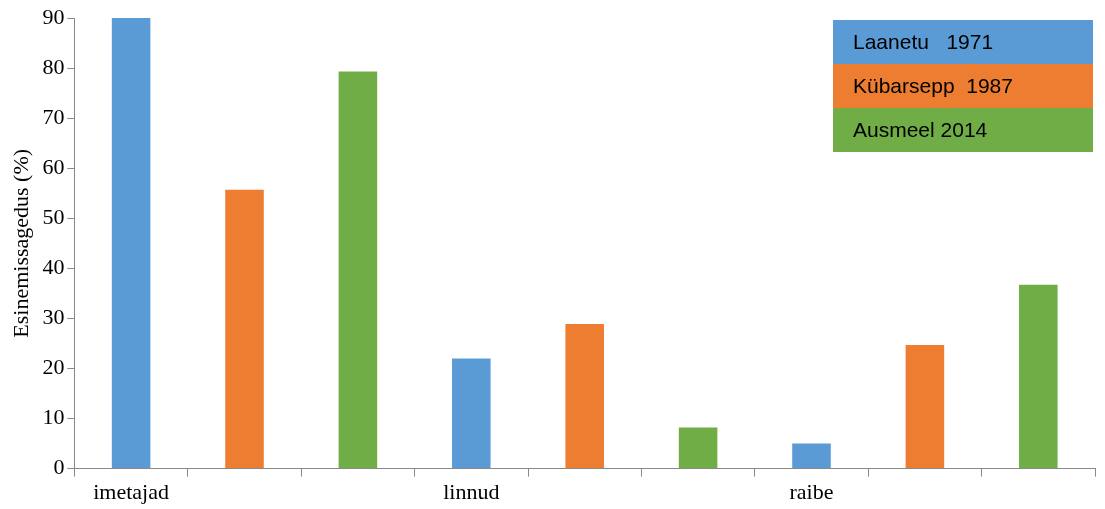 The image size is (1105, 509). I want to click on y-tick-label: 70, so click(53, 116).